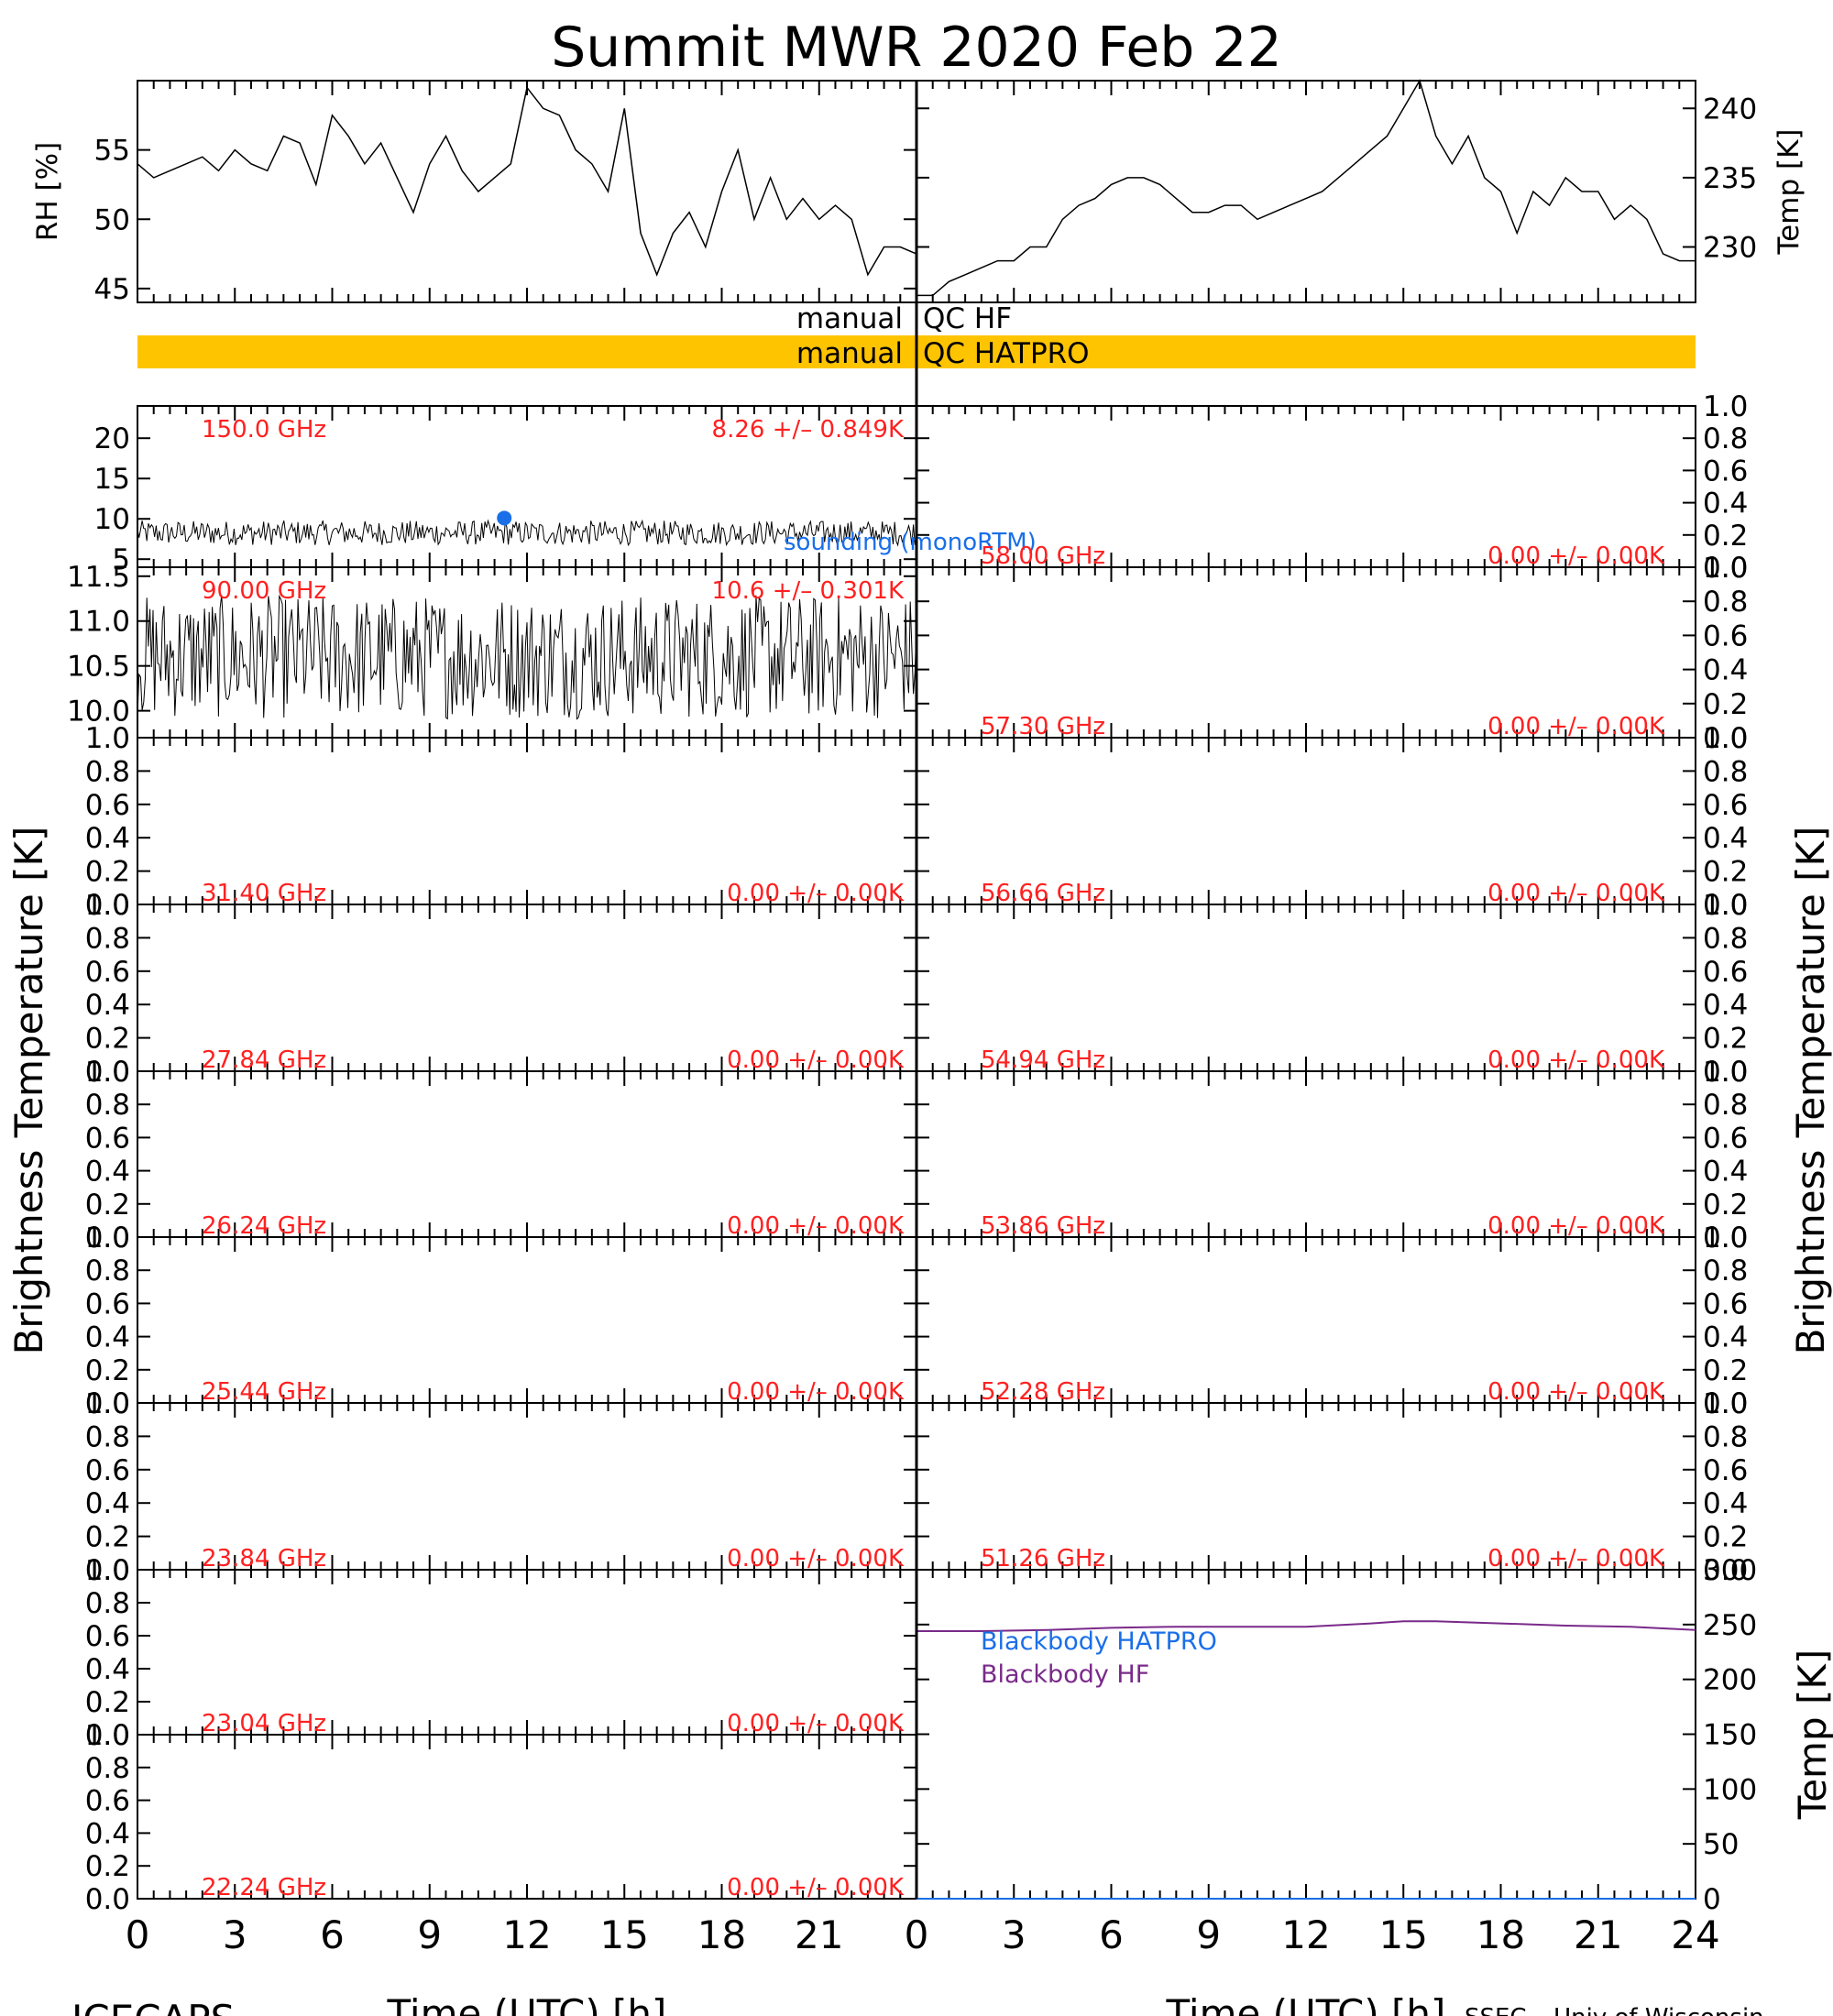 This screenshot has width=1833, height=2016. I want to click on panel-56-66-ghz-y-tick-label: 0.2, so click(1725, 872).